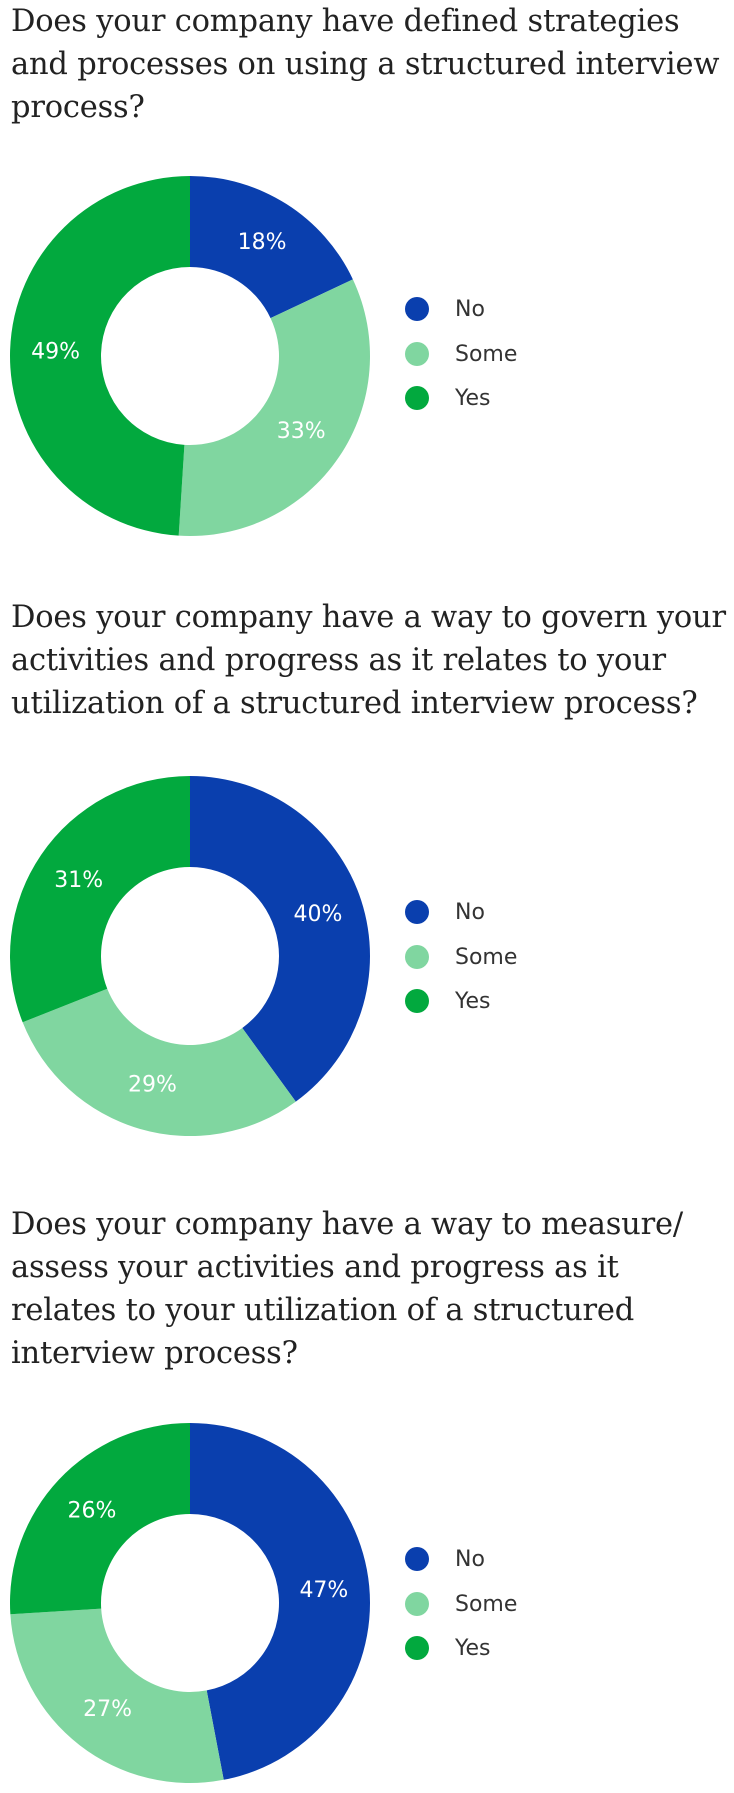 This screenshot has height=1793, width=734. Describe the element at coordinates (107, 1709) in the screenshot. I see `slice-label-some: 27%` at that location.